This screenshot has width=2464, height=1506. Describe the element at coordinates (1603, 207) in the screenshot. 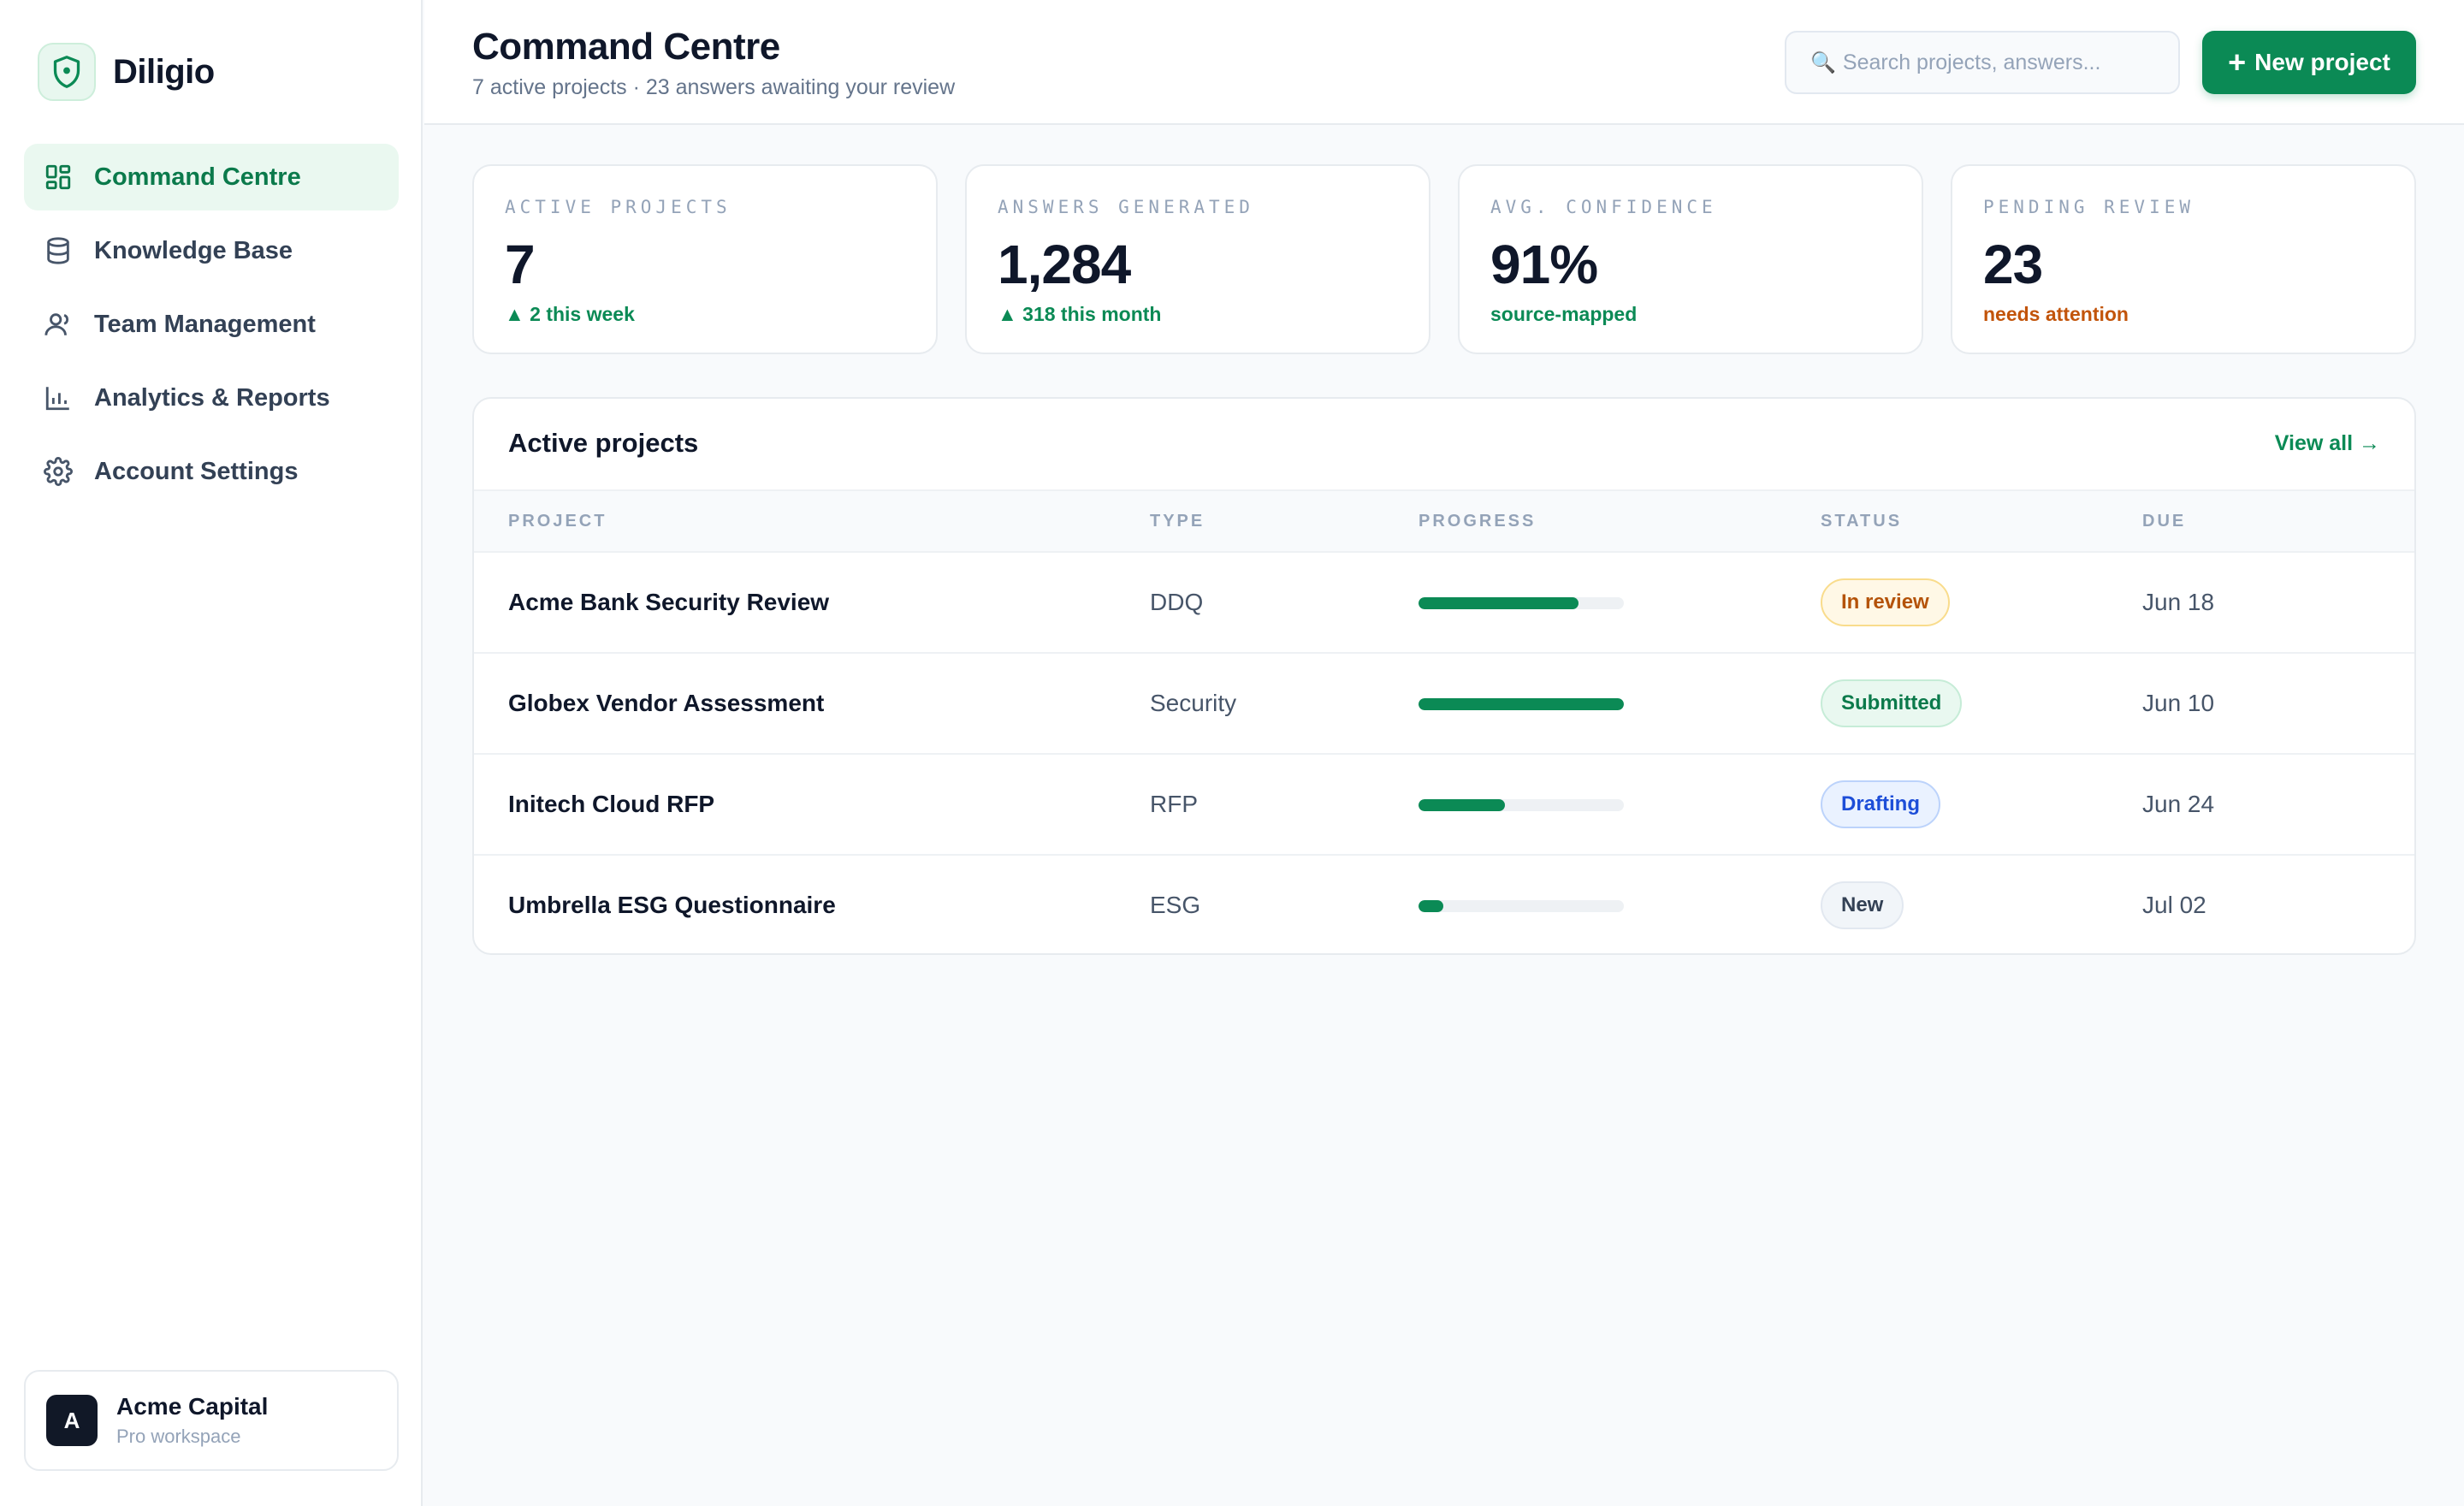

I see `stat-label: AVG. CONFIDENCE` at that location.